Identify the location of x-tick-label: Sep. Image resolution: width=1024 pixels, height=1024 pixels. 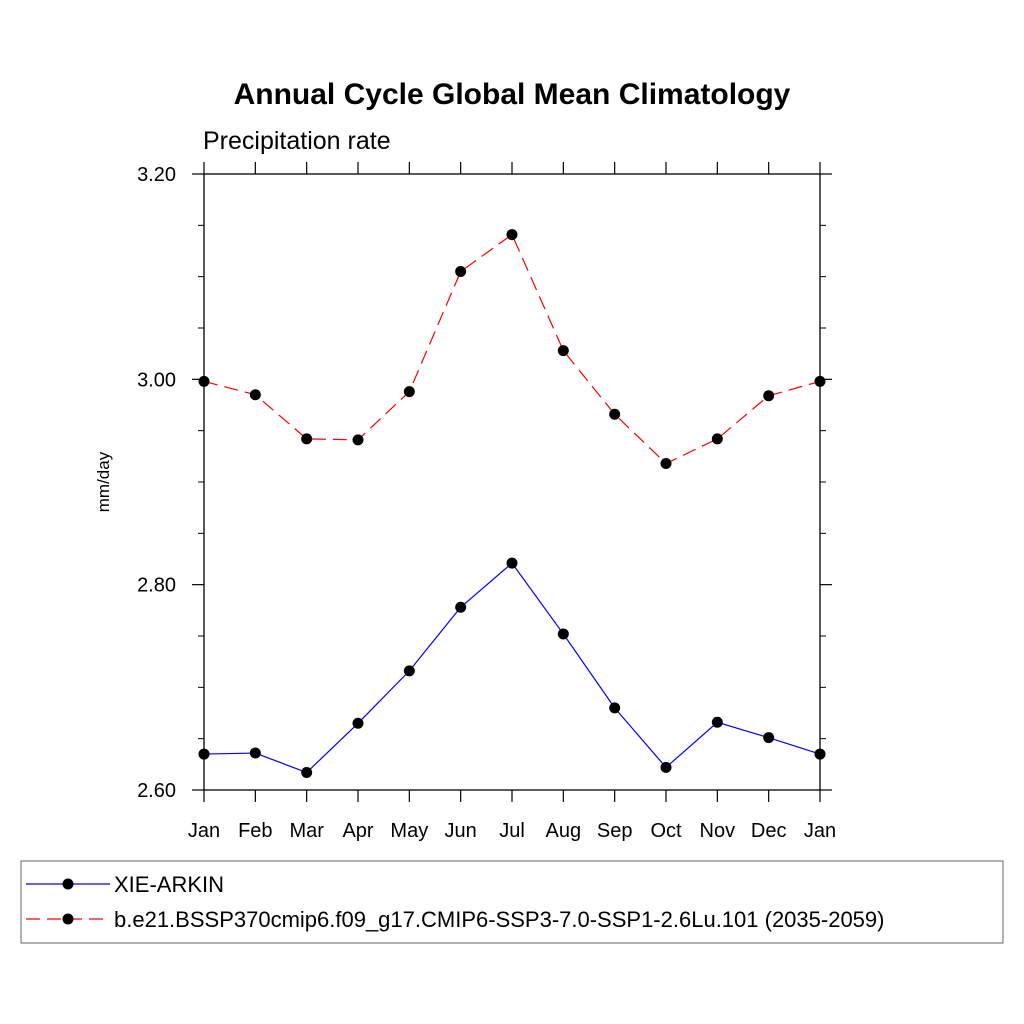
(615, 831).